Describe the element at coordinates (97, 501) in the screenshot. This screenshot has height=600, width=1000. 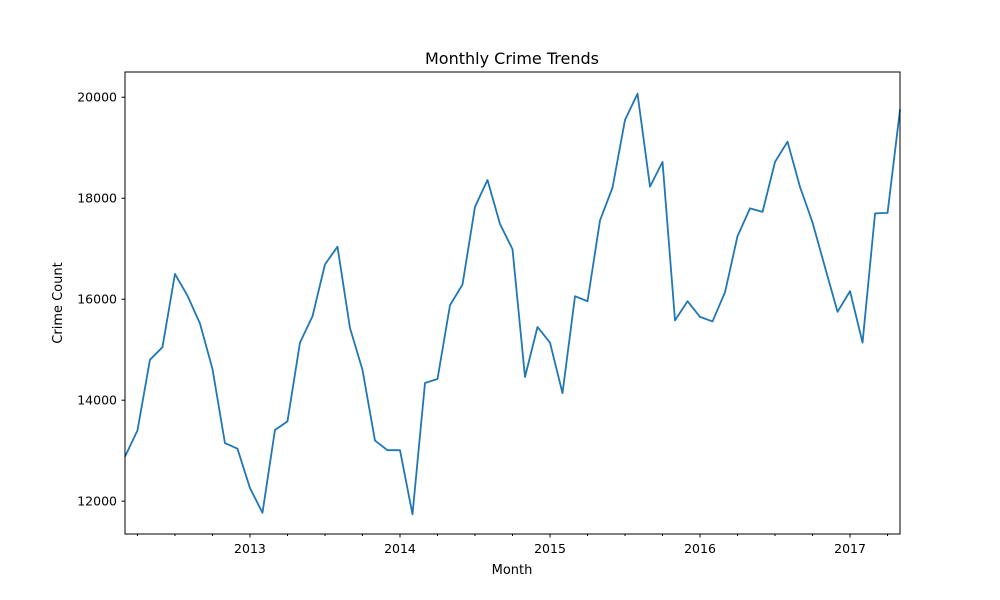
I see `y-tick-label: 12000` at that location.